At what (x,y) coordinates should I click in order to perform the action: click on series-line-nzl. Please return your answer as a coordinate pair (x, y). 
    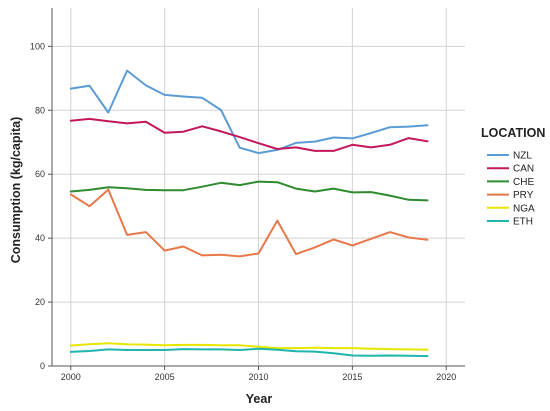
    Looking at the image, I should click on (249, 112).